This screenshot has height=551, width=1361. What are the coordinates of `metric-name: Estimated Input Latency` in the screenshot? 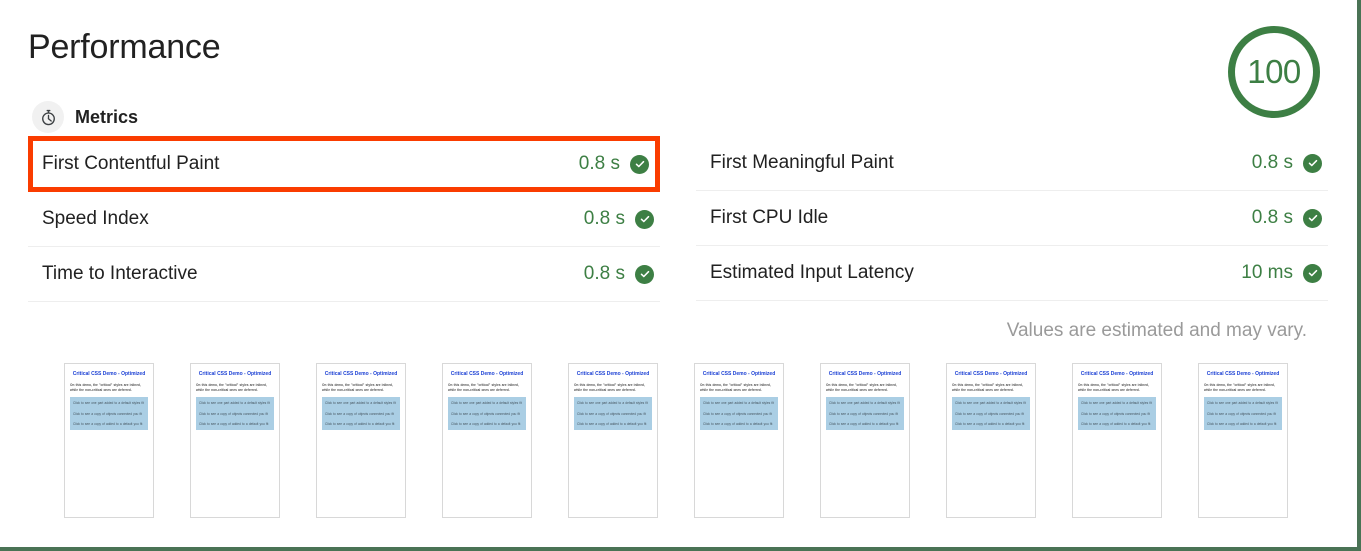 It's located at (812, 272).